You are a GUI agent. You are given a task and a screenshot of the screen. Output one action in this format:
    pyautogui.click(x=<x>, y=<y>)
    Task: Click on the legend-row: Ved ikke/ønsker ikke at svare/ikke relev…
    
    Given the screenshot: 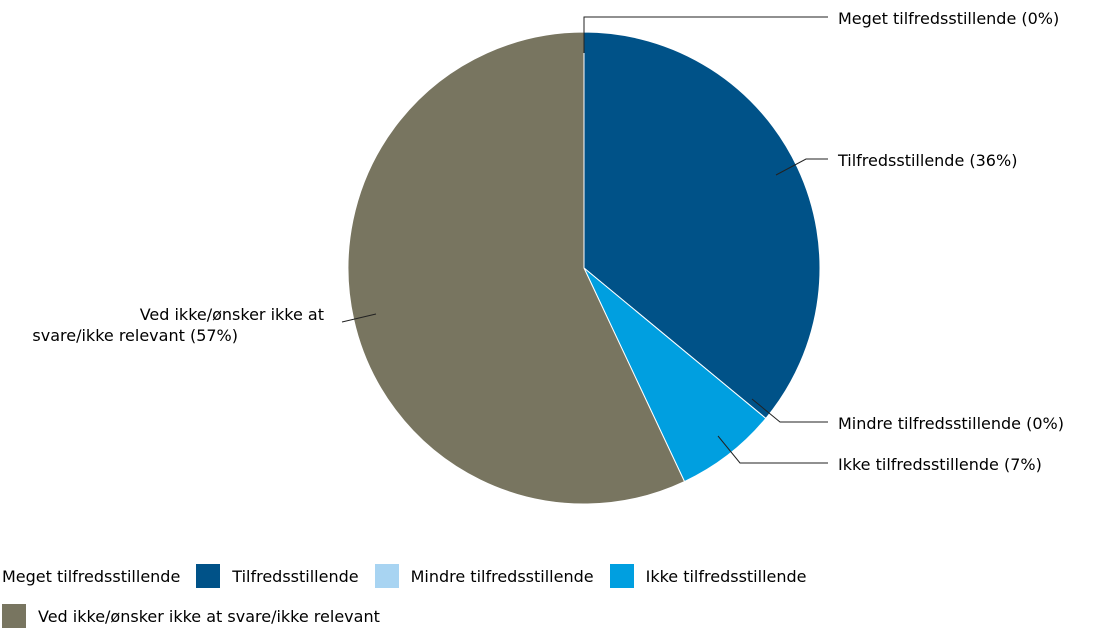 What is the action you would take?
    pyautogui.click(x=550, y=616)
    